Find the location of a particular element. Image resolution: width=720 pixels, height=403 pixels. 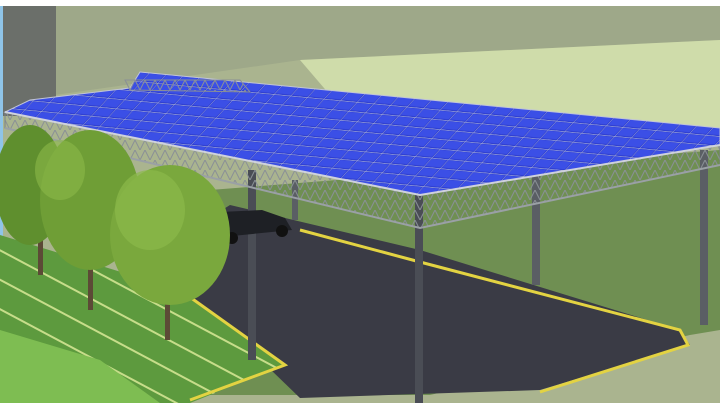

field is located at coordinates (510, 85).